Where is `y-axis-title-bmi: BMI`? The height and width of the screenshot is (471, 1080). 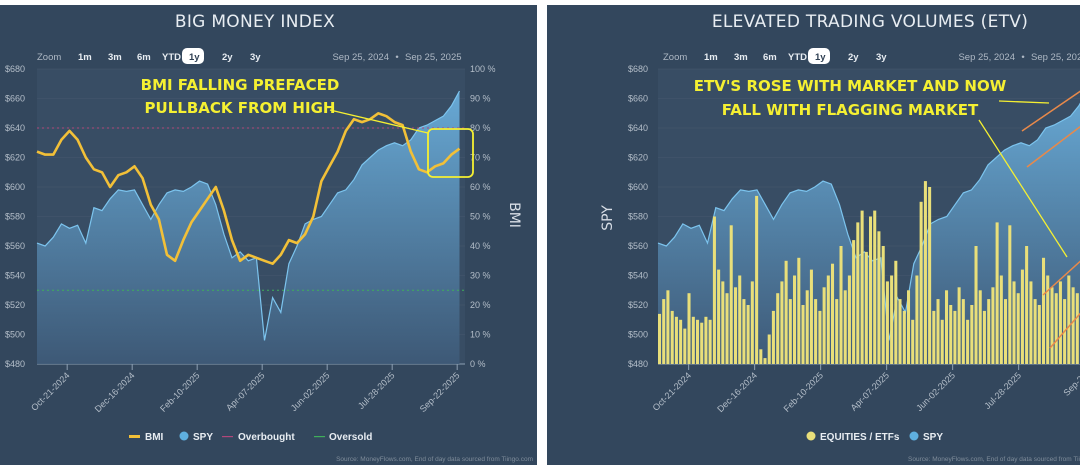
y-axis-title-bmi: BMI is located at coordinates (514, 215).